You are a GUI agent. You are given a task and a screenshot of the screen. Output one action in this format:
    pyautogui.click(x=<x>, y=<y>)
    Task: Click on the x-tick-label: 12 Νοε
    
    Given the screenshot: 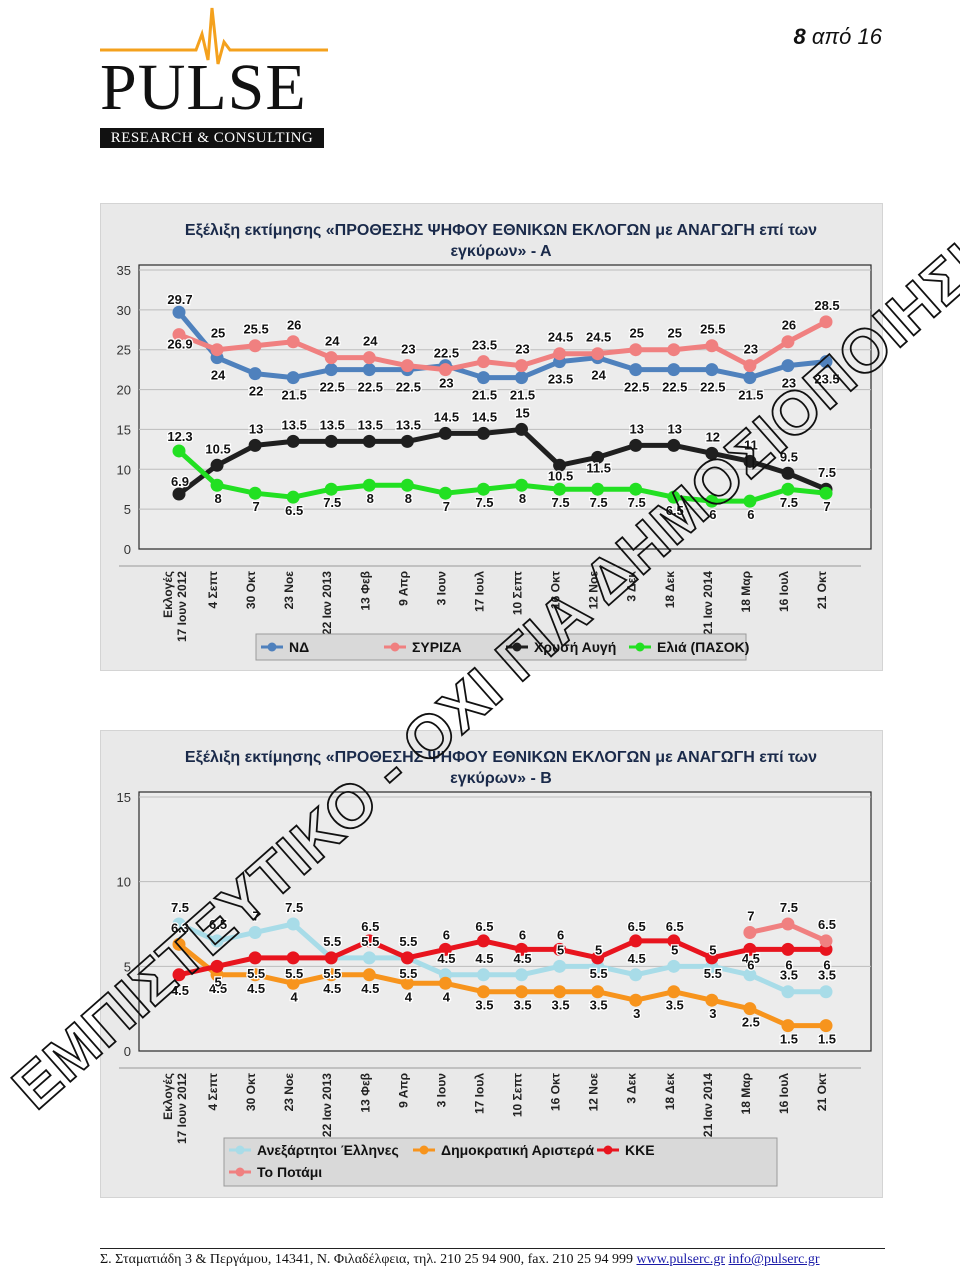 What is the action you would take?
    pyautogui.click(x=594, y=590)
    